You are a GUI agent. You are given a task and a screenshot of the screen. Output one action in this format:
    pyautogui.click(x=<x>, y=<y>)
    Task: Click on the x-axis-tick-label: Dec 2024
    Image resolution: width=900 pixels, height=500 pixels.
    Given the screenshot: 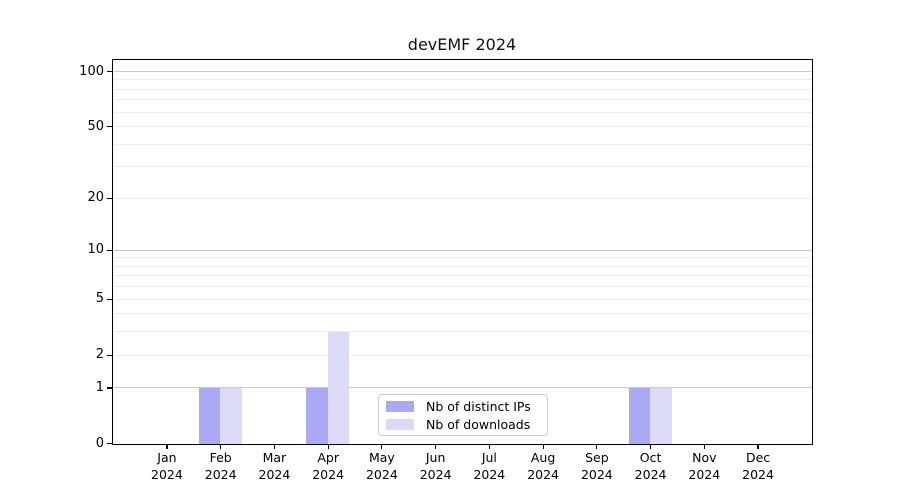 What is the action you would take?
    pyautogui.click(x=758, y=466)
    